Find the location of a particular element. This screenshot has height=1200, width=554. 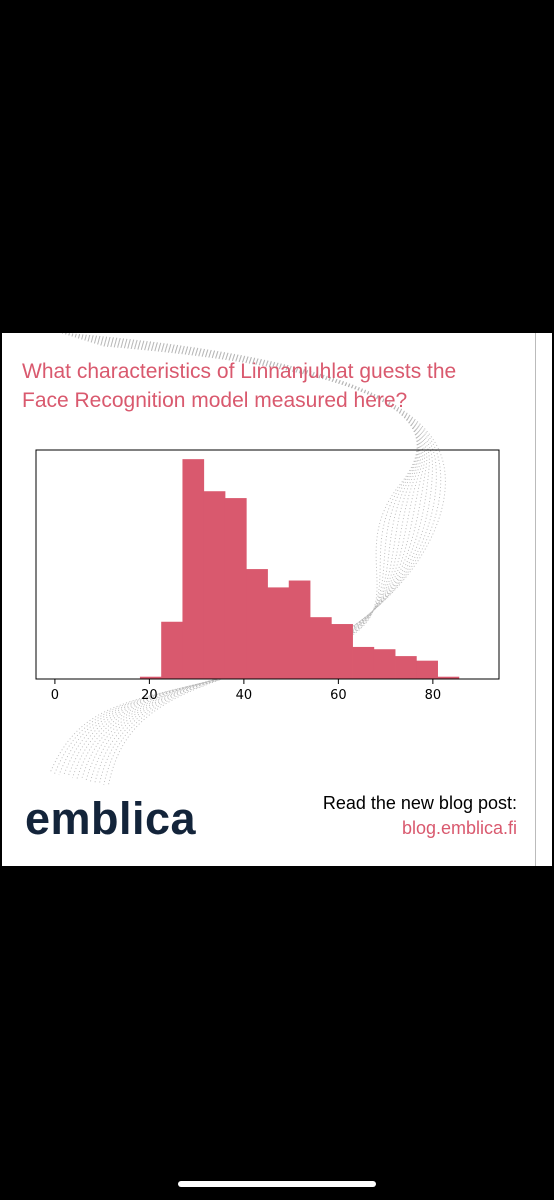

card-edge-line is located at coordinates (535, 599).